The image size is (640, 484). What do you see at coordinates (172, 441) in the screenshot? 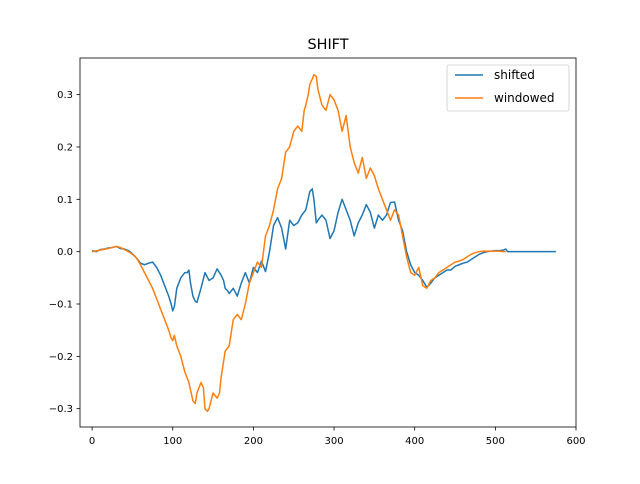
I see `x-tick-label: 100` at bounding box center [172, 441].